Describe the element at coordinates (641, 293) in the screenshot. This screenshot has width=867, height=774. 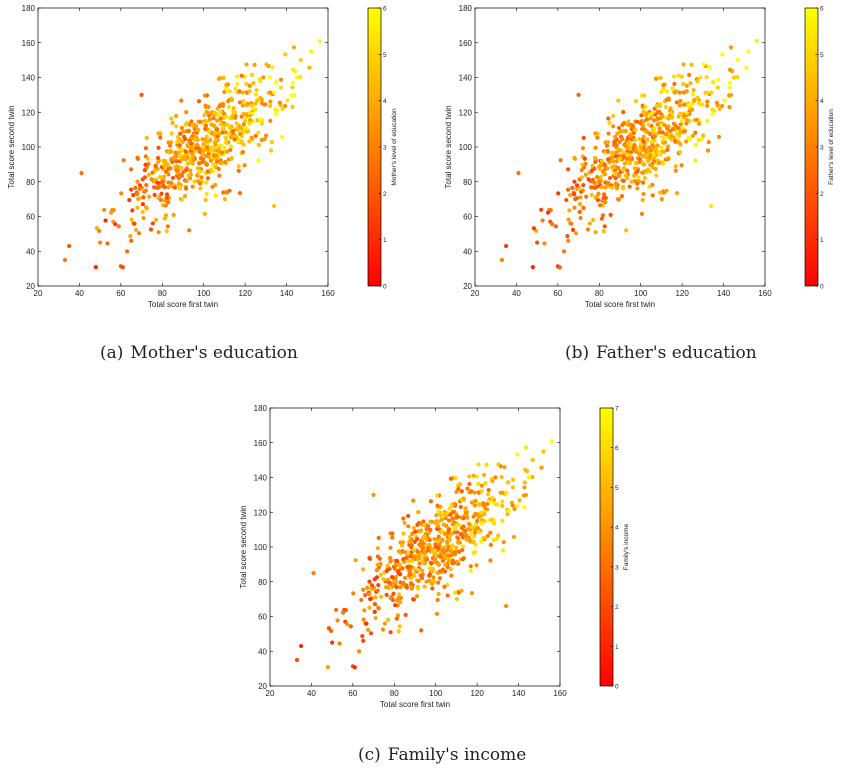
I see `x-tick-label: 100` at that location.